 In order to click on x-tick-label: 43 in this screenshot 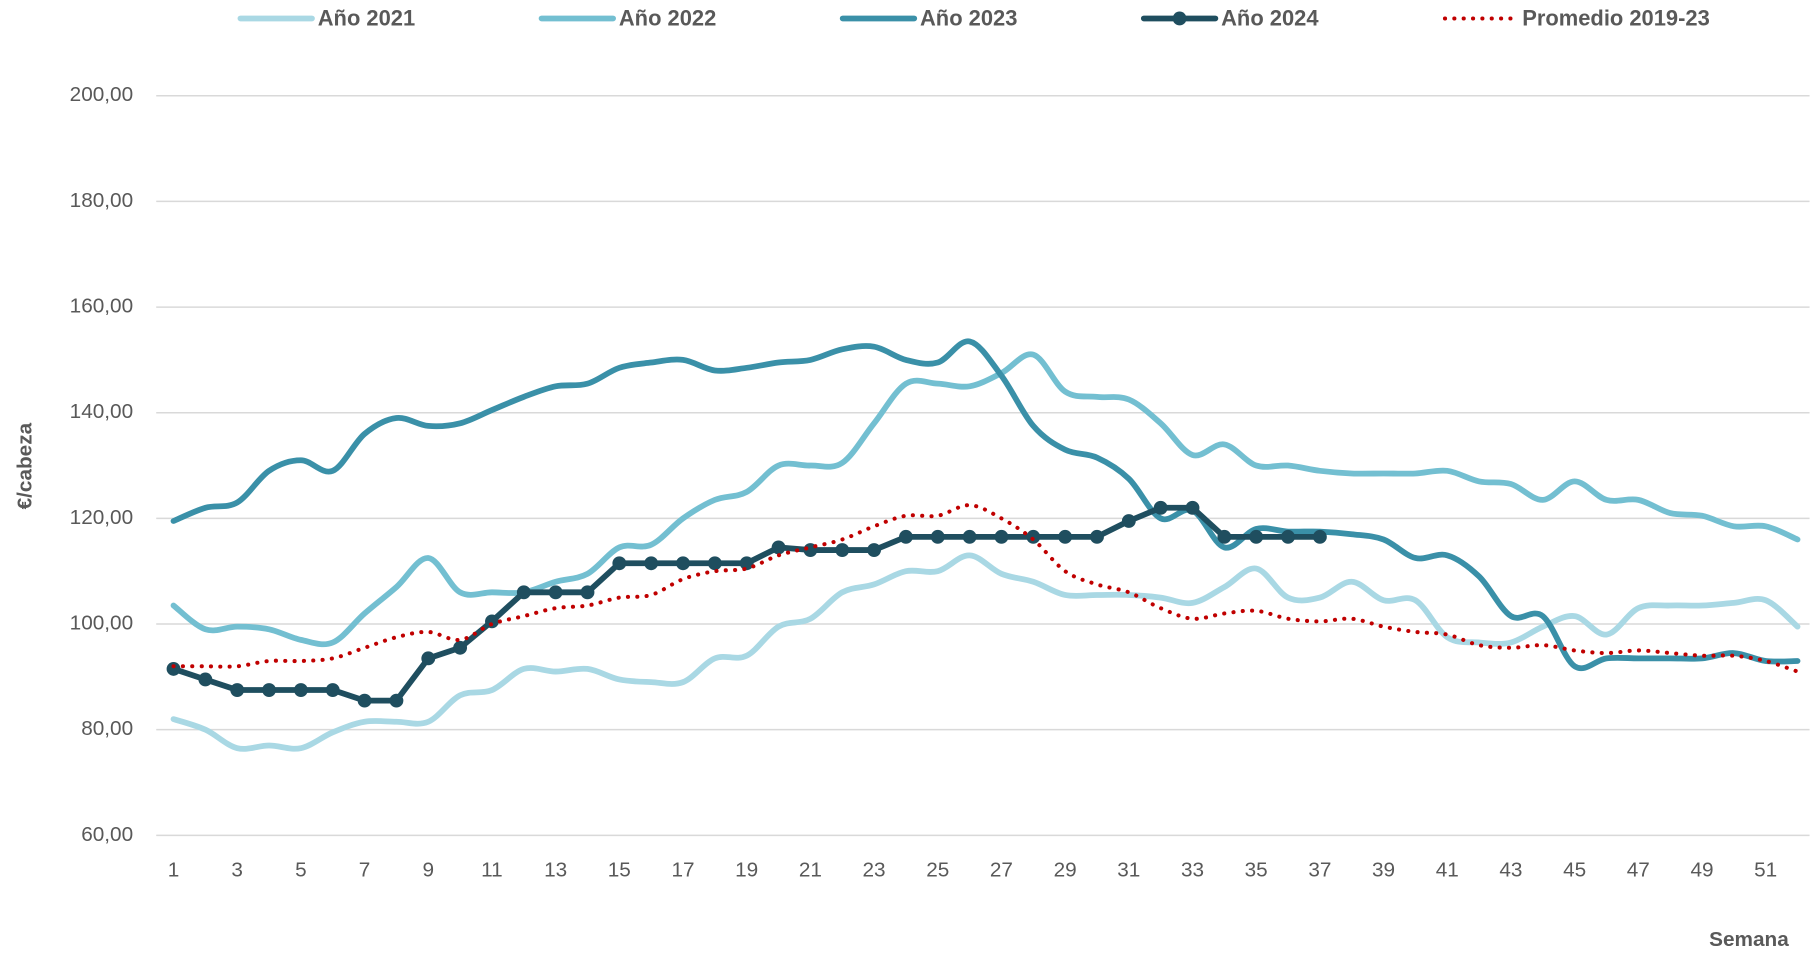, I will do `click(1510, 870)`.